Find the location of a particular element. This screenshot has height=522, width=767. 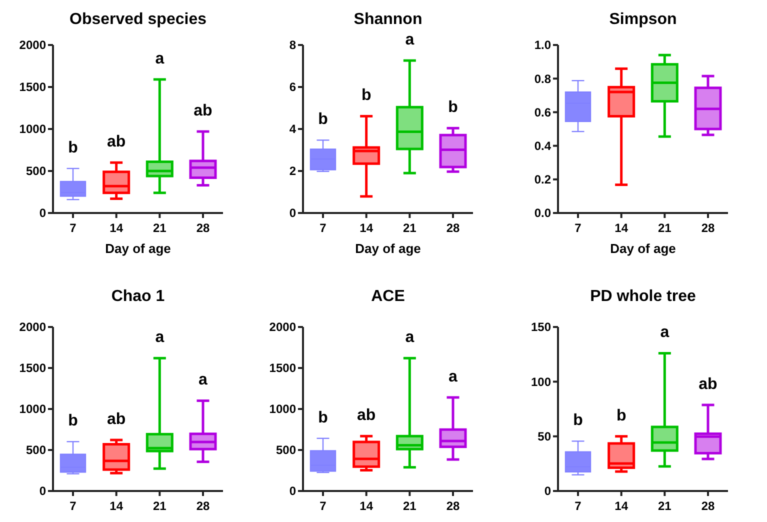

y-tick-label: 8 is located at coordinates (292, 45).